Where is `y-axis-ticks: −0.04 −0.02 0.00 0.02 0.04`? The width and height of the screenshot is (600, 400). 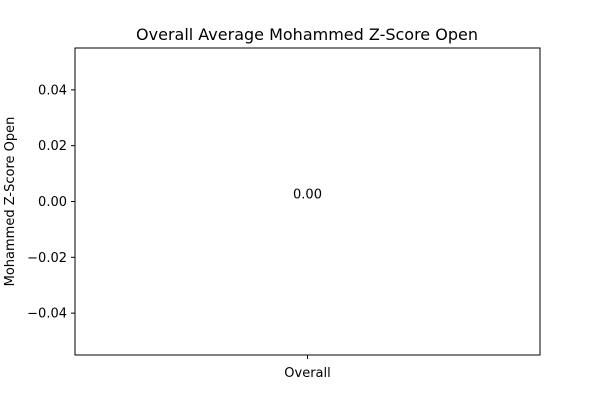
y-axis-ticks: −0.04 −0.02 0.00 0.02 0.04 is located at coordinates (51, 202).